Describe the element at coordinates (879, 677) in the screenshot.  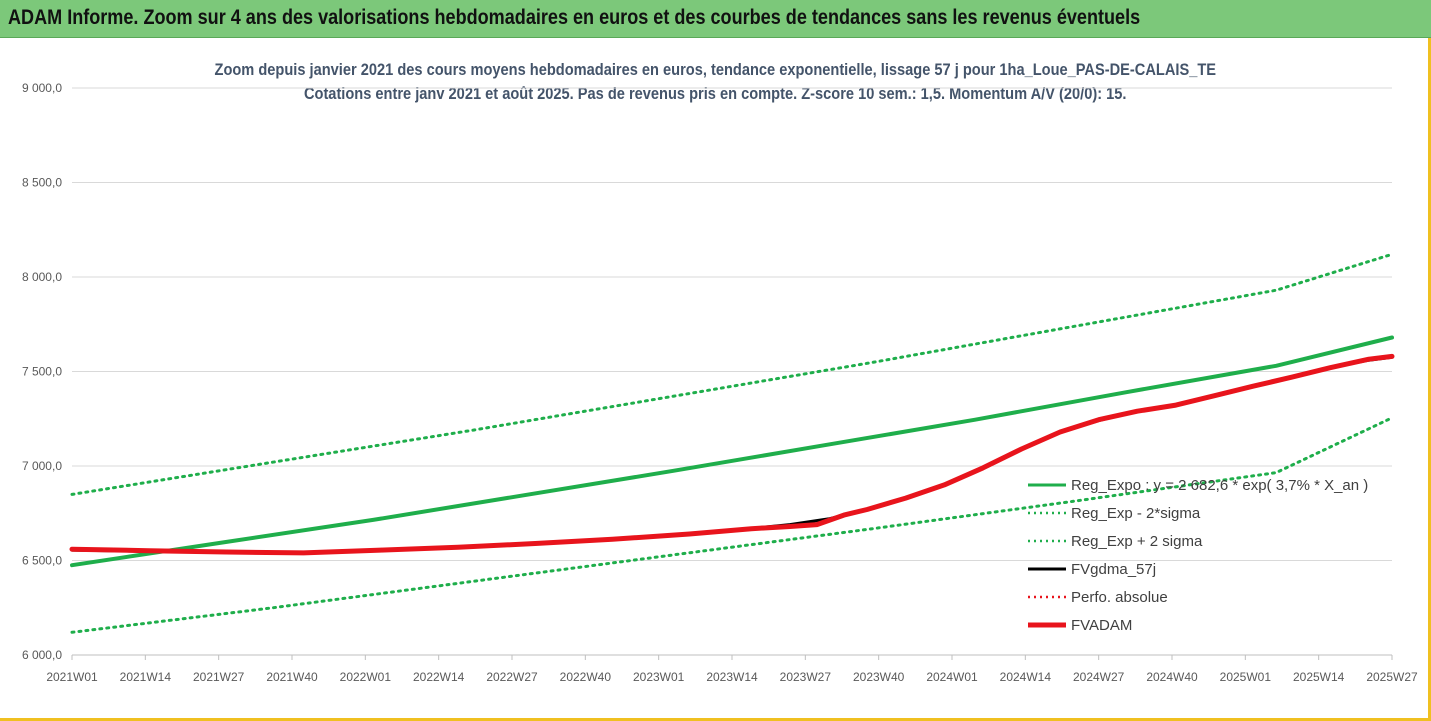
I see `x-tick-label: 2023W40` at that location.